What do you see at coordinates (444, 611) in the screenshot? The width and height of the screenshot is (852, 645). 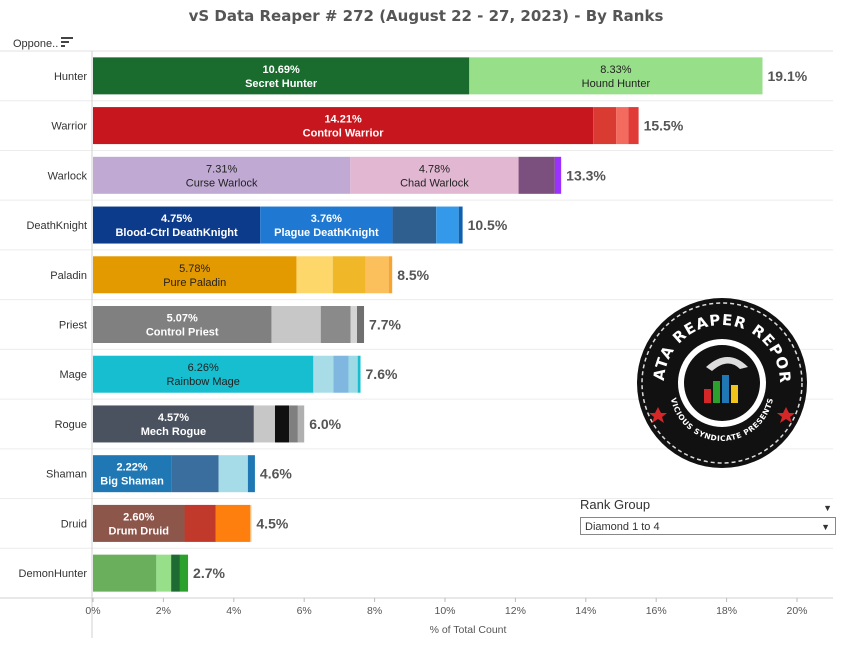 I see `x-tick-label: 10%` at bounding box center [444, 611].